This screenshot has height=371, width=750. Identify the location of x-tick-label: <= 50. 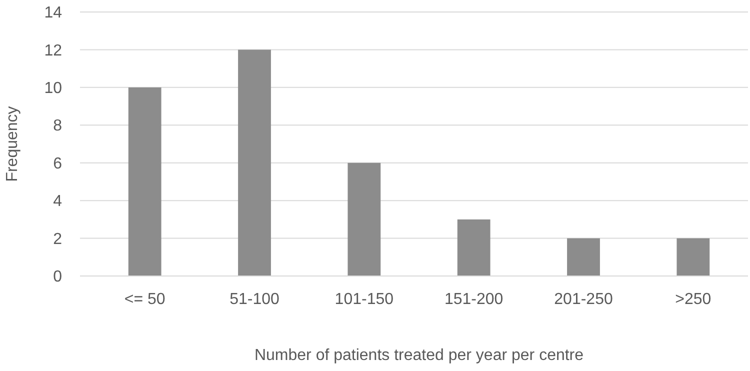
(145, 299).